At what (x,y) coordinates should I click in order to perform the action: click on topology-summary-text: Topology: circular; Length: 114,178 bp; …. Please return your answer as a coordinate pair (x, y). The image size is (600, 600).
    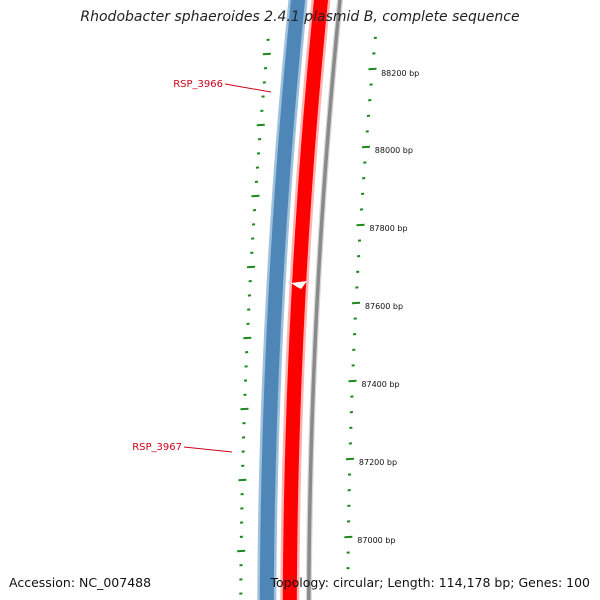
    Looking at the image, I should click on (430, 582).